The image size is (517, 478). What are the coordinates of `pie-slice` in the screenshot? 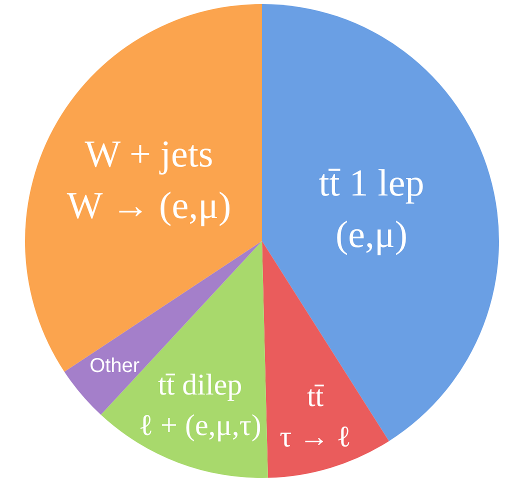 It's located at (163, 328).